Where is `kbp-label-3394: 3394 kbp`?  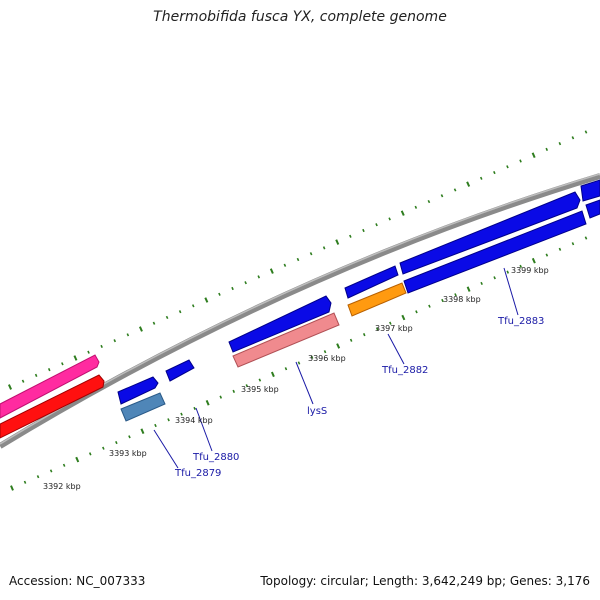
kbp-label-3394: 3394 kbp is located at coordinates (194, 420).